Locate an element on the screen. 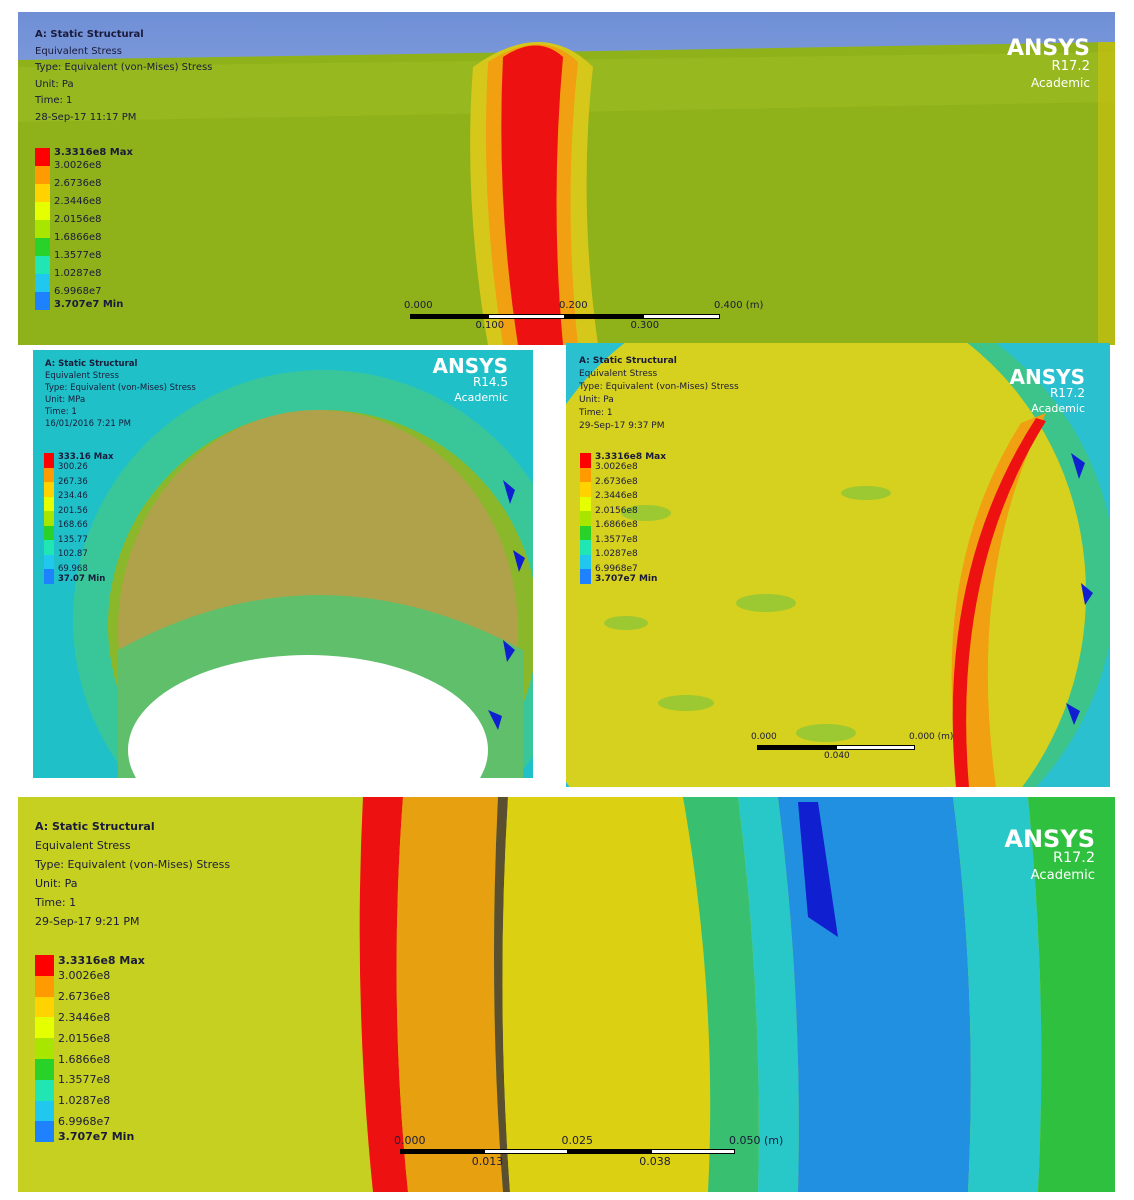  scale-label: 0.013 is located at coordinates (487, 1161).